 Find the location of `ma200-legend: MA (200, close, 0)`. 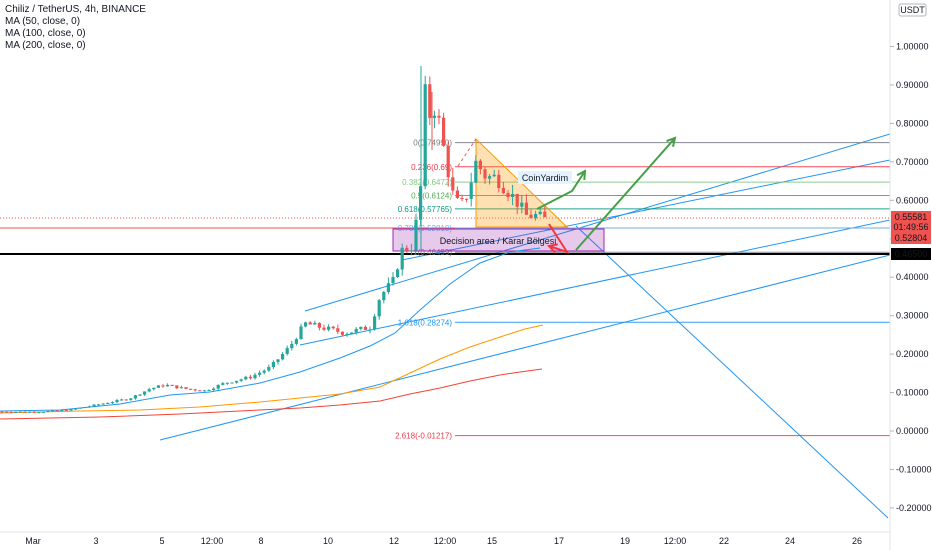

ma200-legend: MA (200, close, 0) is located at coordinates (45, 45).